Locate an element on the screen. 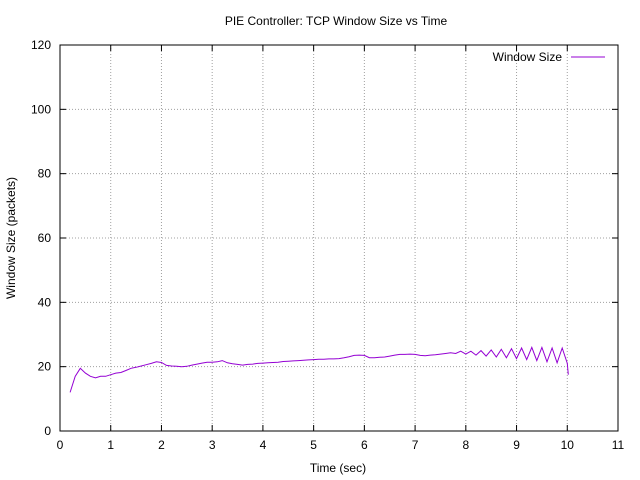 This screenshot has height=480, width=640. y-tick-label: 20 is located at coordinates (45, 367).